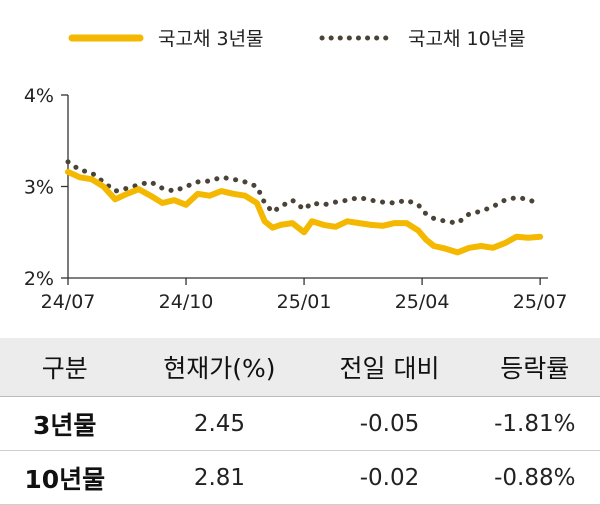 The width and height of the screenshot is (600, 505). I want to click on table-row-10y: 10년물 2.81 -0.02 -0.88%, so click(300, 477).